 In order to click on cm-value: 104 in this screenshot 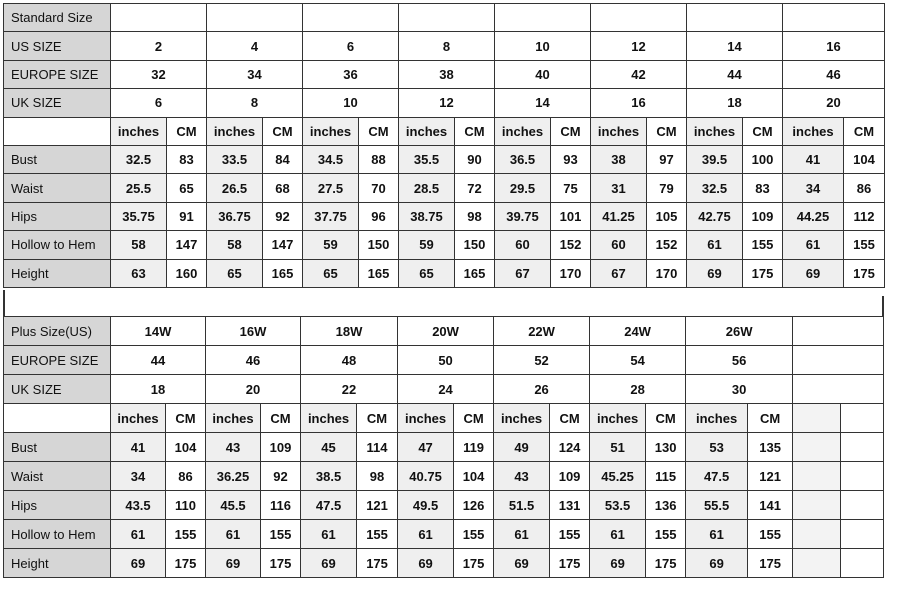, I will do `click(474, 476)`.